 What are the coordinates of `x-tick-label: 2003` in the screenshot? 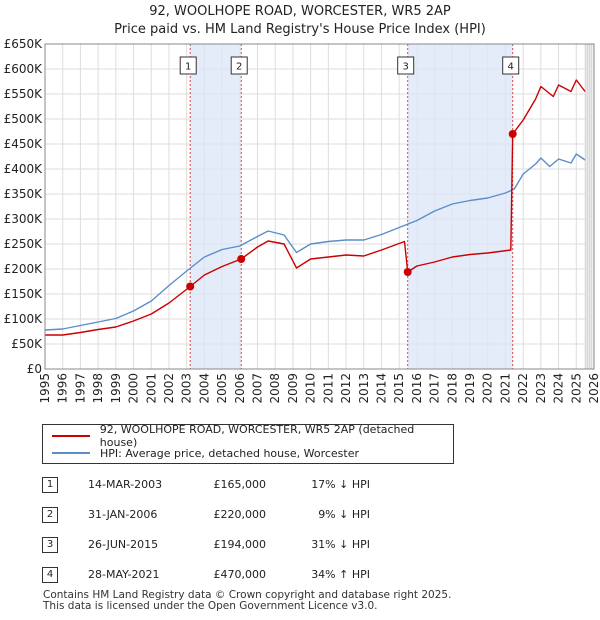 It's located at (187, 388).